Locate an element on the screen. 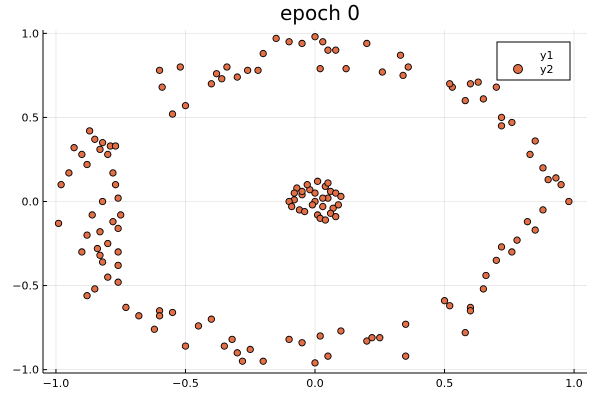 Image resolution: width=600 pixels, height=400 pixels. legend-box is located at coordinates (533, 61).